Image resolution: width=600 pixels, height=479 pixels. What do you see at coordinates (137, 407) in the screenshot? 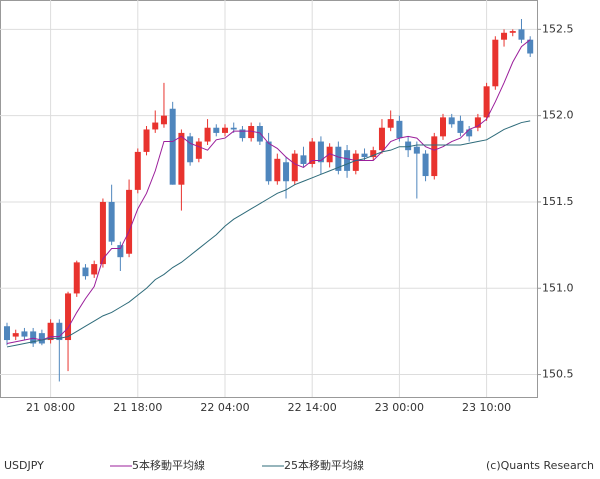
I see `x-tick-label: 21 18:00` at bounding box center [137, 407].